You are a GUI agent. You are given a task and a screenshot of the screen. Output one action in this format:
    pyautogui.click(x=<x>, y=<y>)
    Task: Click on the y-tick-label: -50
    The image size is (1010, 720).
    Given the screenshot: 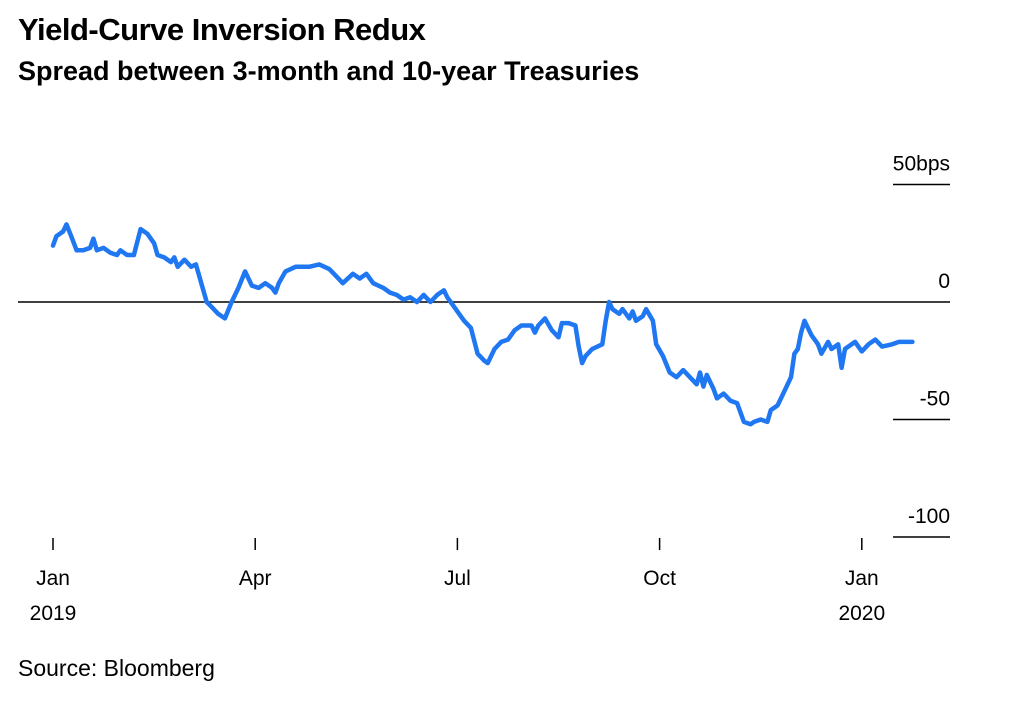 What is the action you would take?
    pyautogui.click(x=935, y=399)
    